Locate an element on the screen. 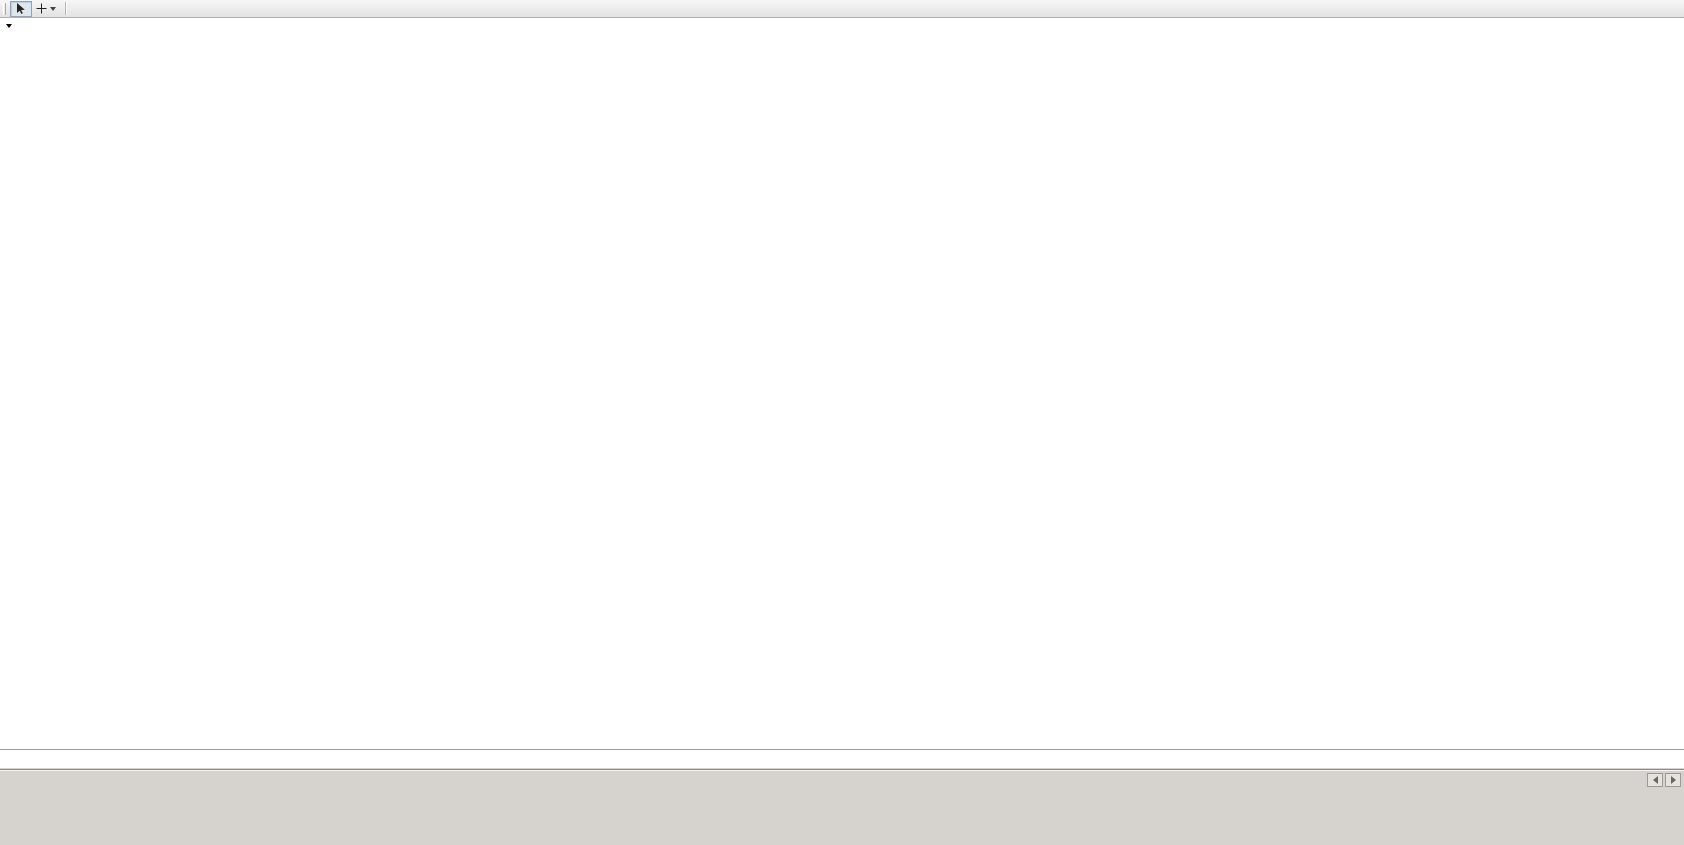 The height and width of the screenshot is (845, 1684). toolbar-separator is located at coordinates (65, 8).